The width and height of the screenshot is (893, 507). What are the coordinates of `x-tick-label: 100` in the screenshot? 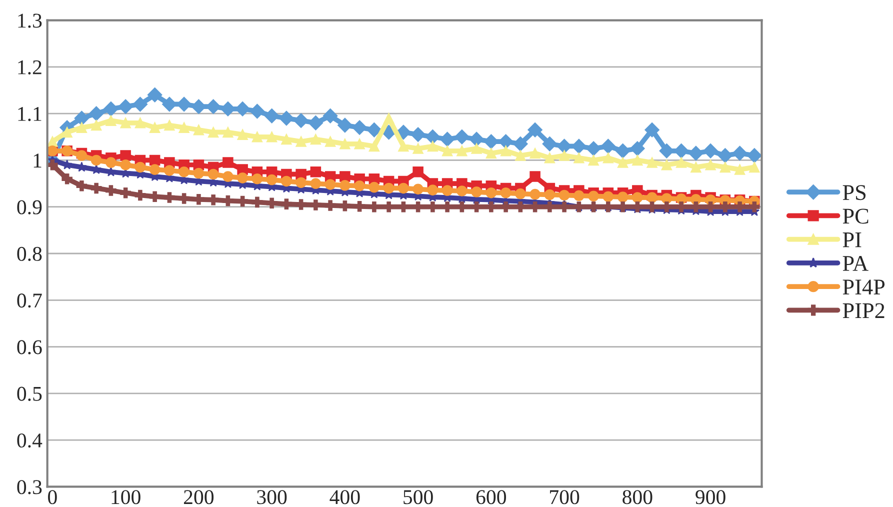 It's located at (126, 497).